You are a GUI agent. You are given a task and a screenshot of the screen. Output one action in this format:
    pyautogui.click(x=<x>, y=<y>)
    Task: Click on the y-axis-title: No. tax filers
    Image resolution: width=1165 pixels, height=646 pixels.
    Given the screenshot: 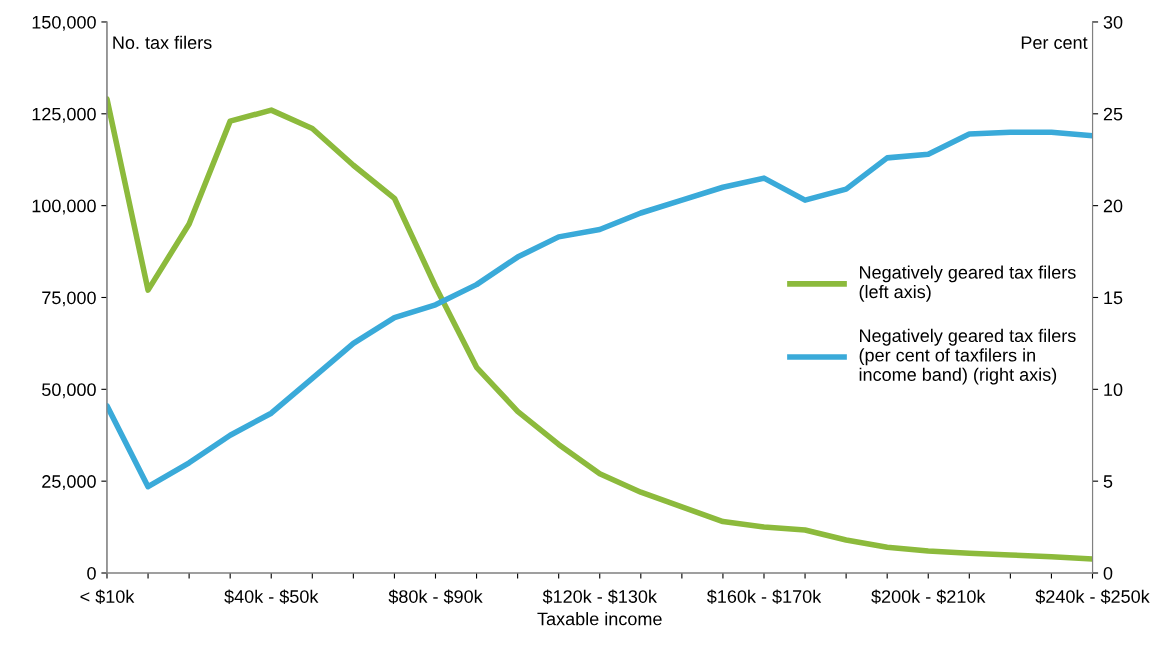 What is the action you would take?
    pyautogui.click(x=162, y=42)
    